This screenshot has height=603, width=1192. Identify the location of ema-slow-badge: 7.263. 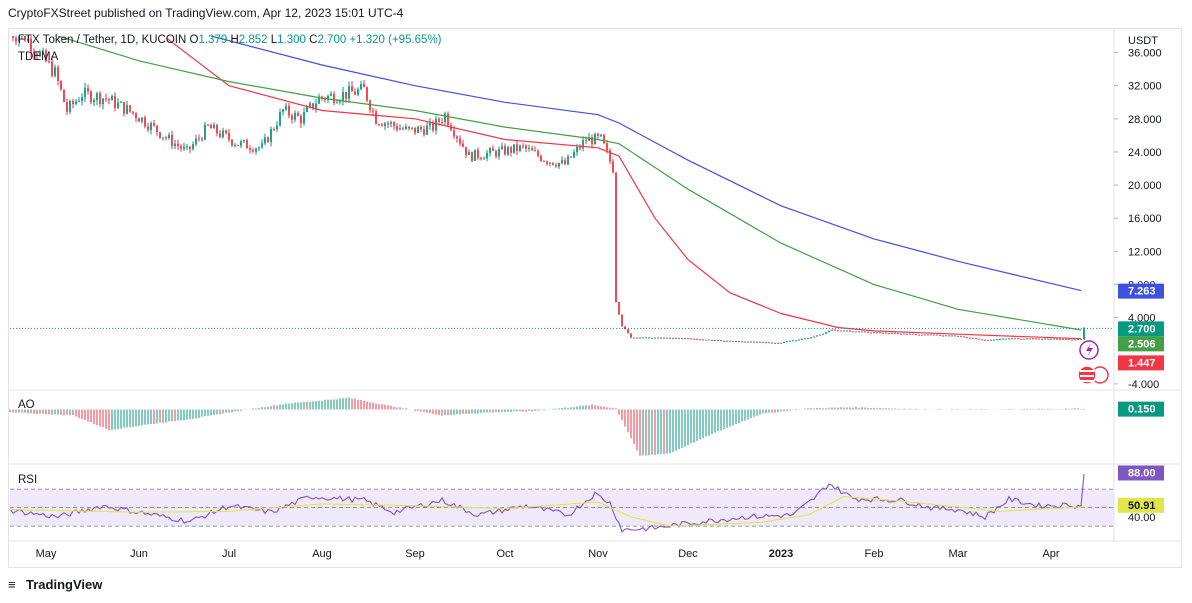
(1142, 292).